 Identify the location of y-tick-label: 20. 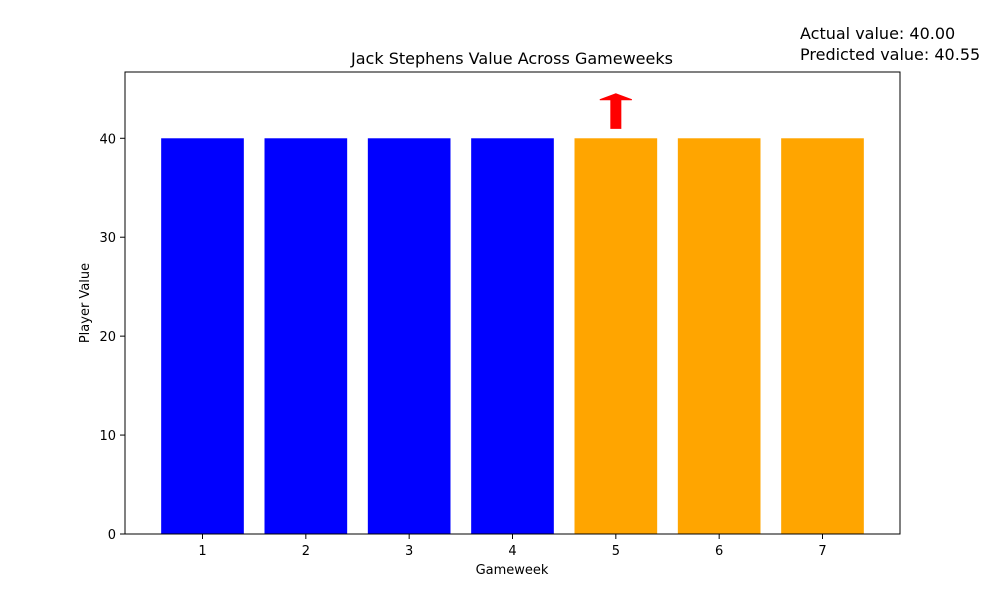
(107, 337).